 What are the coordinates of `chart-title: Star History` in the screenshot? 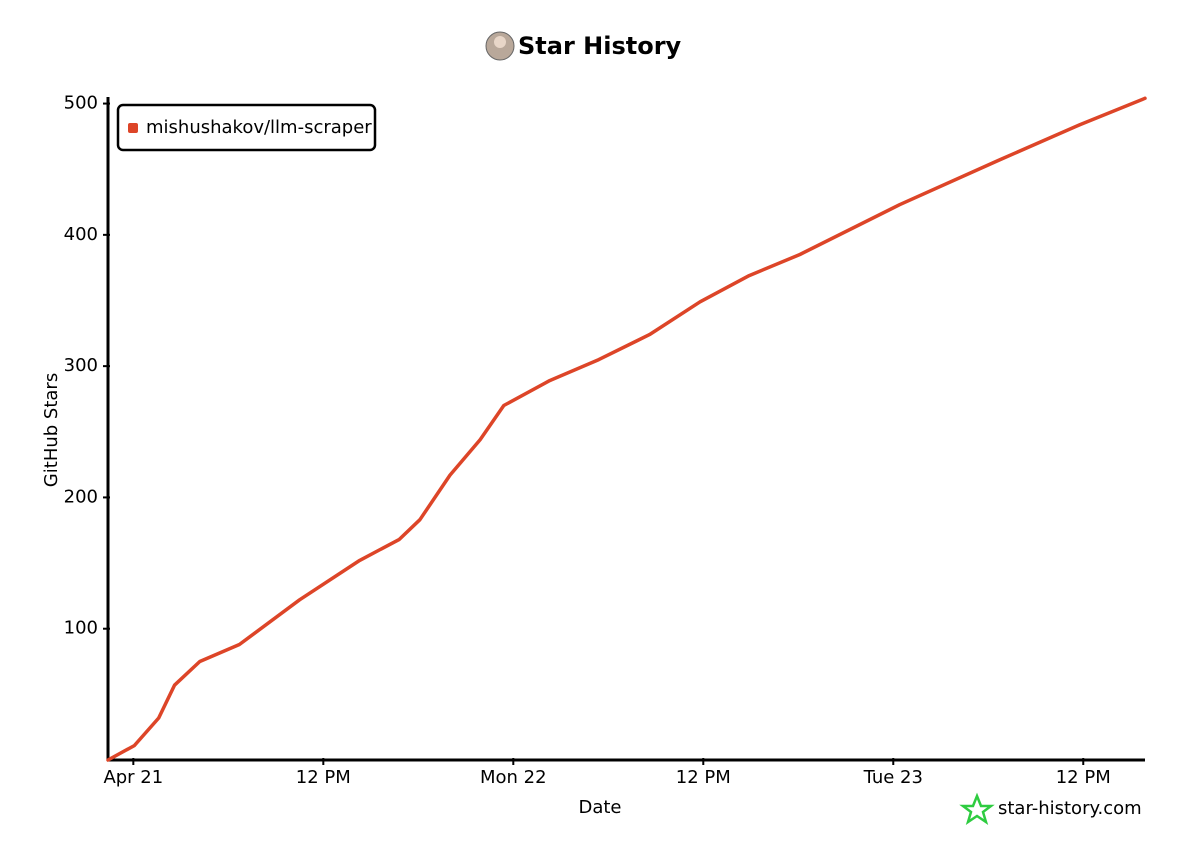 It's located at (600, 46).